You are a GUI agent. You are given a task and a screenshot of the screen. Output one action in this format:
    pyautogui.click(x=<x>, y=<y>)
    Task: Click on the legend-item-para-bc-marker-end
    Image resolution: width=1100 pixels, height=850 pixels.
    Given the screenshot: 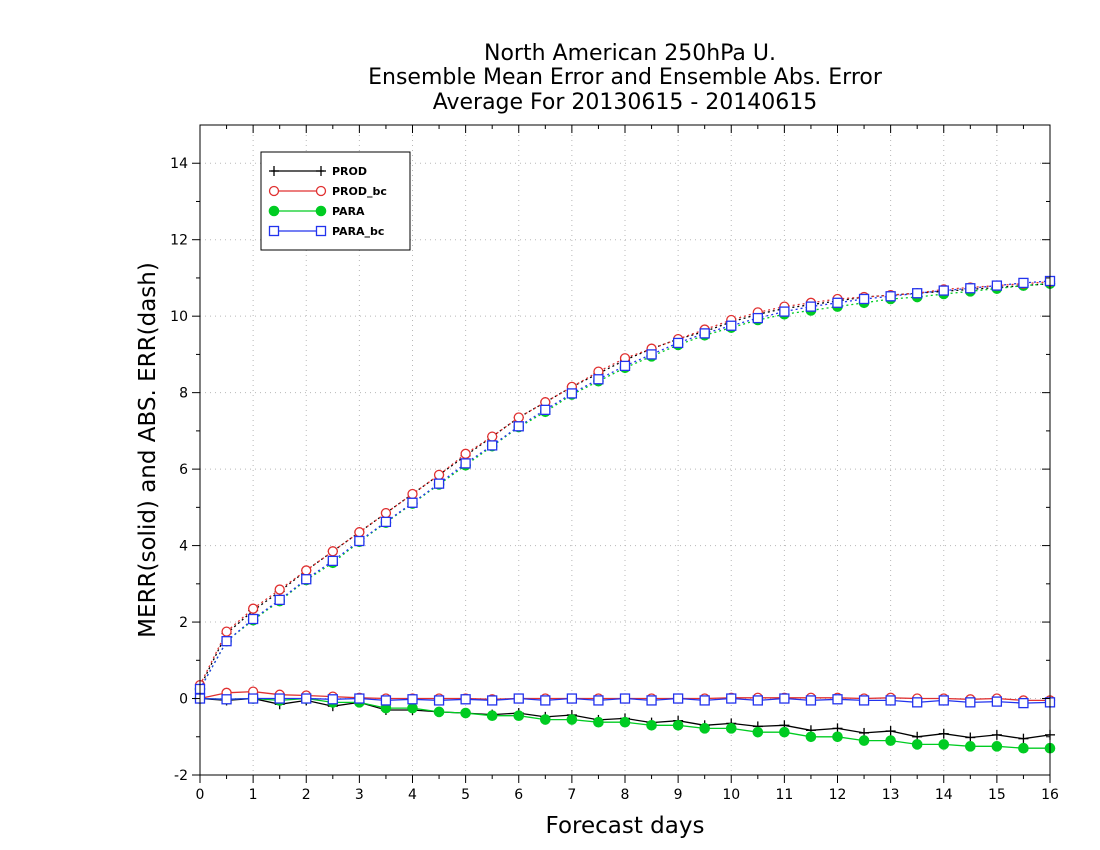 What is the action you would take?
    pyautogui.click(x=321, y=231)
    